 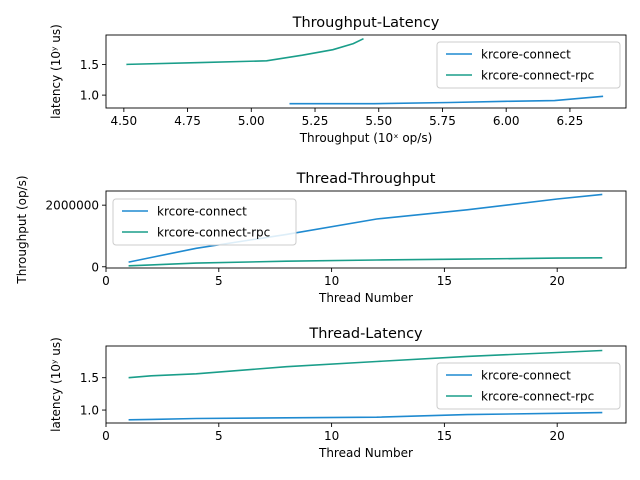 I want to click on x-tick-label: 6.00, so click(x=506, y=121).